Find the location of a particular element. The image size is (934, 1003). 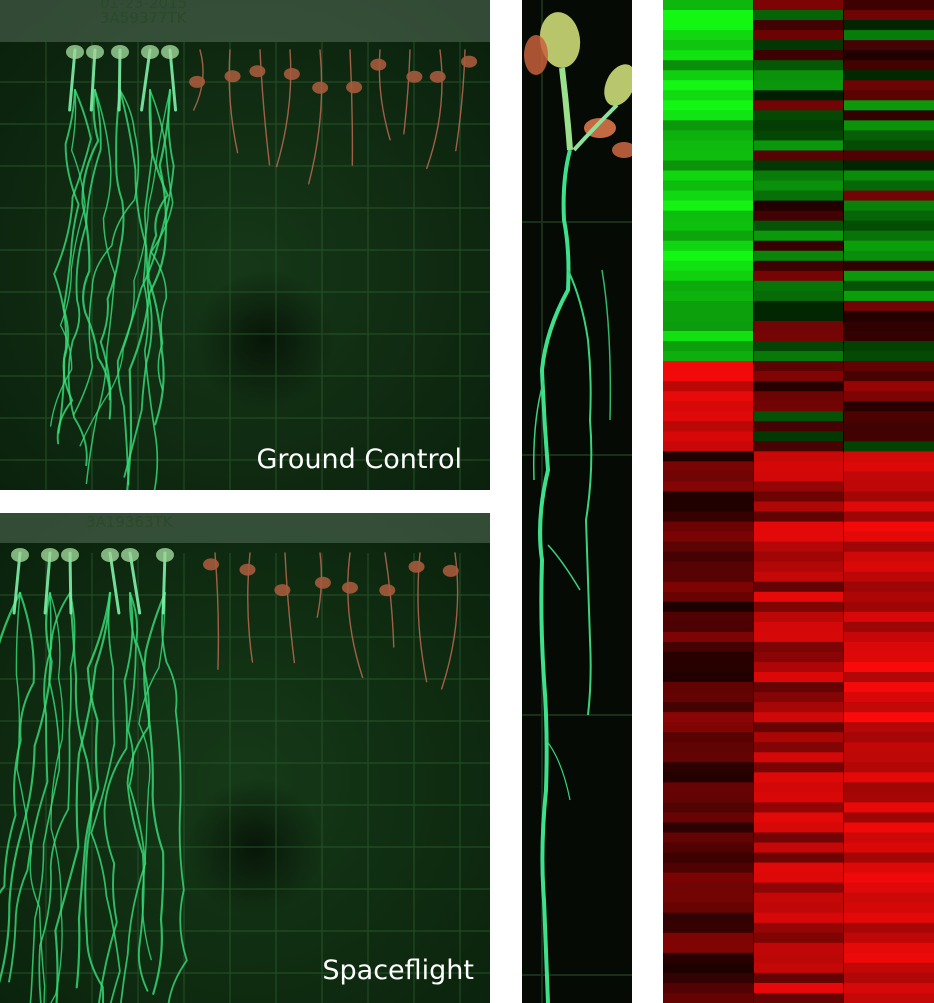

plate-date-label: 01-23-2015 is located at coordinates (144, 6).